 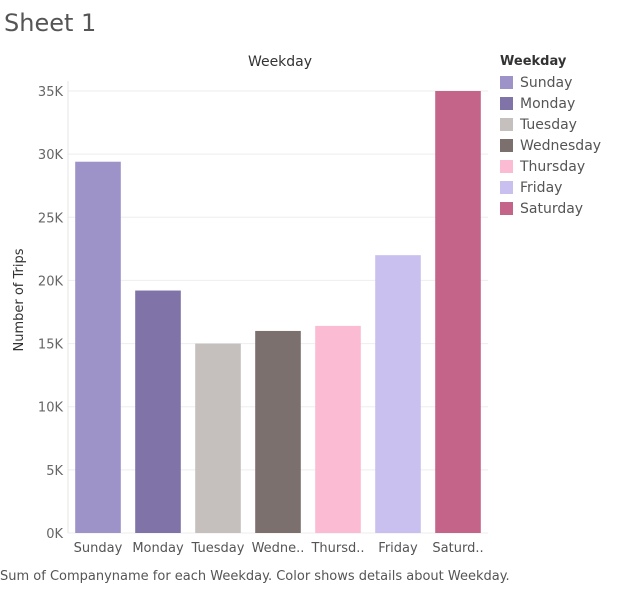 I want to click on chart-title: Weekday, so click(x=280, y=62).